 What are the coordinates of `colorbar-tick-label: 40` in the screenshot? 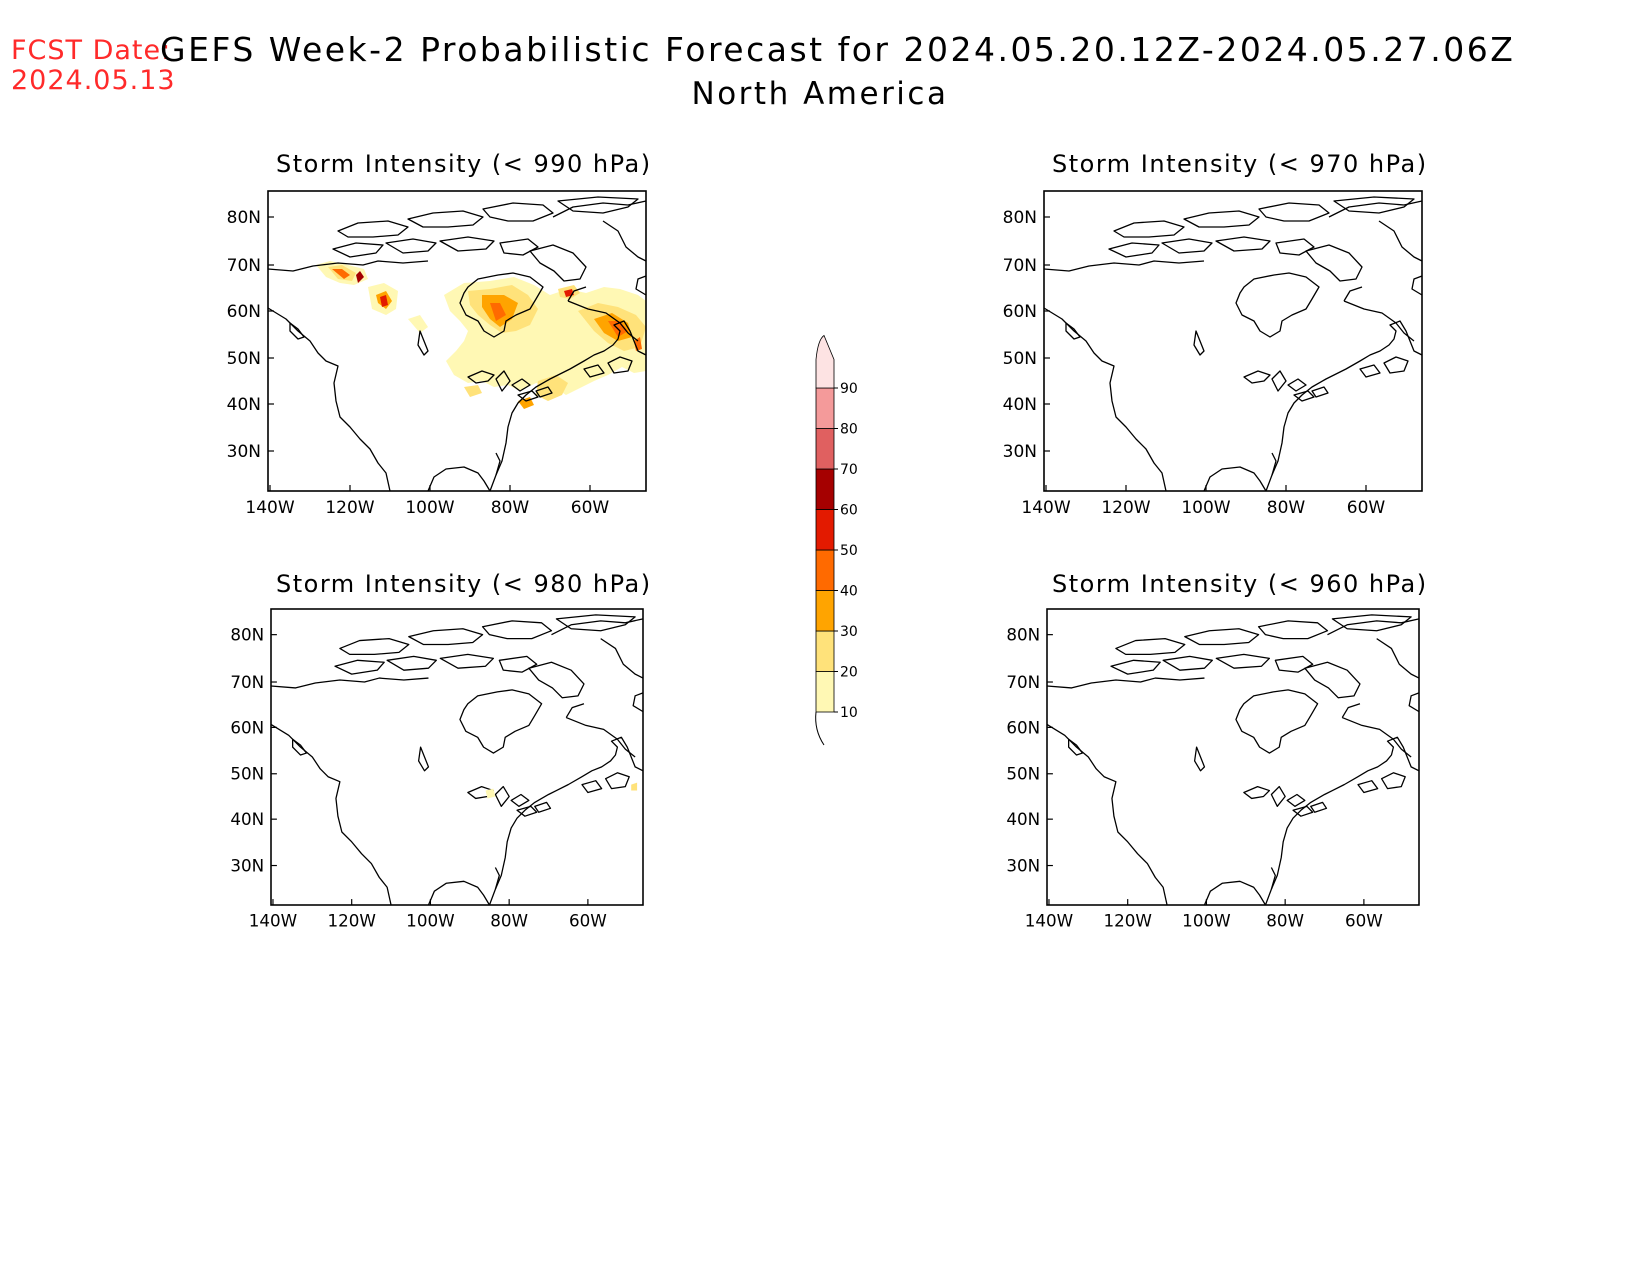 It's located at (849, 592).